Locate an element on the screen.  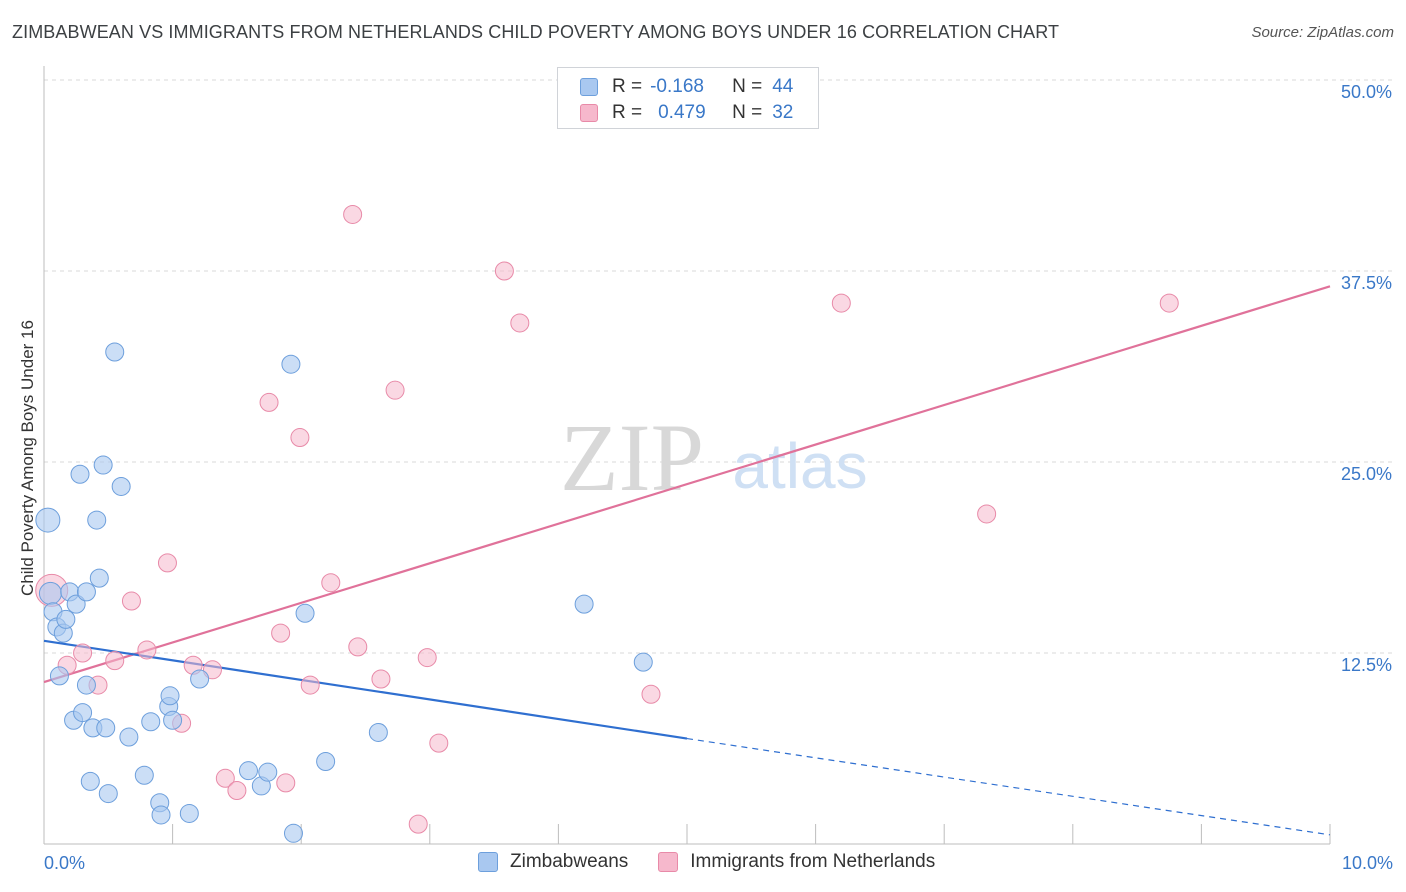
legend-n-value: 32 is located at coordinates (783, 112).